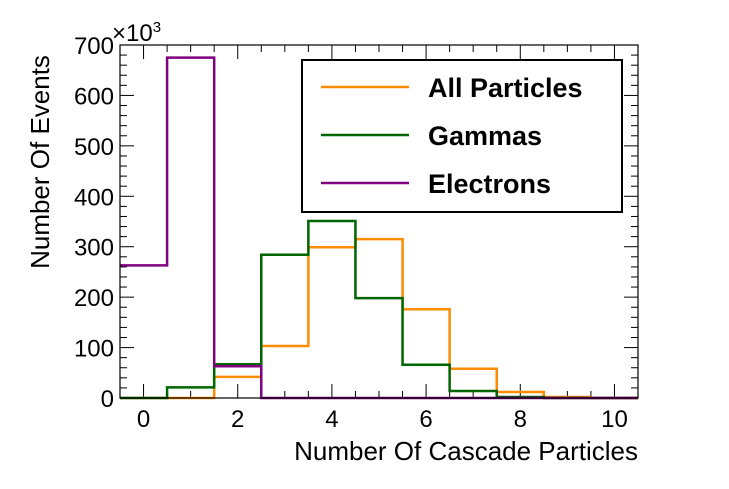  Describe the element at coordinates (40, 162) in the screenshot. I see `y-axis-title: Number Of Events` at that location.